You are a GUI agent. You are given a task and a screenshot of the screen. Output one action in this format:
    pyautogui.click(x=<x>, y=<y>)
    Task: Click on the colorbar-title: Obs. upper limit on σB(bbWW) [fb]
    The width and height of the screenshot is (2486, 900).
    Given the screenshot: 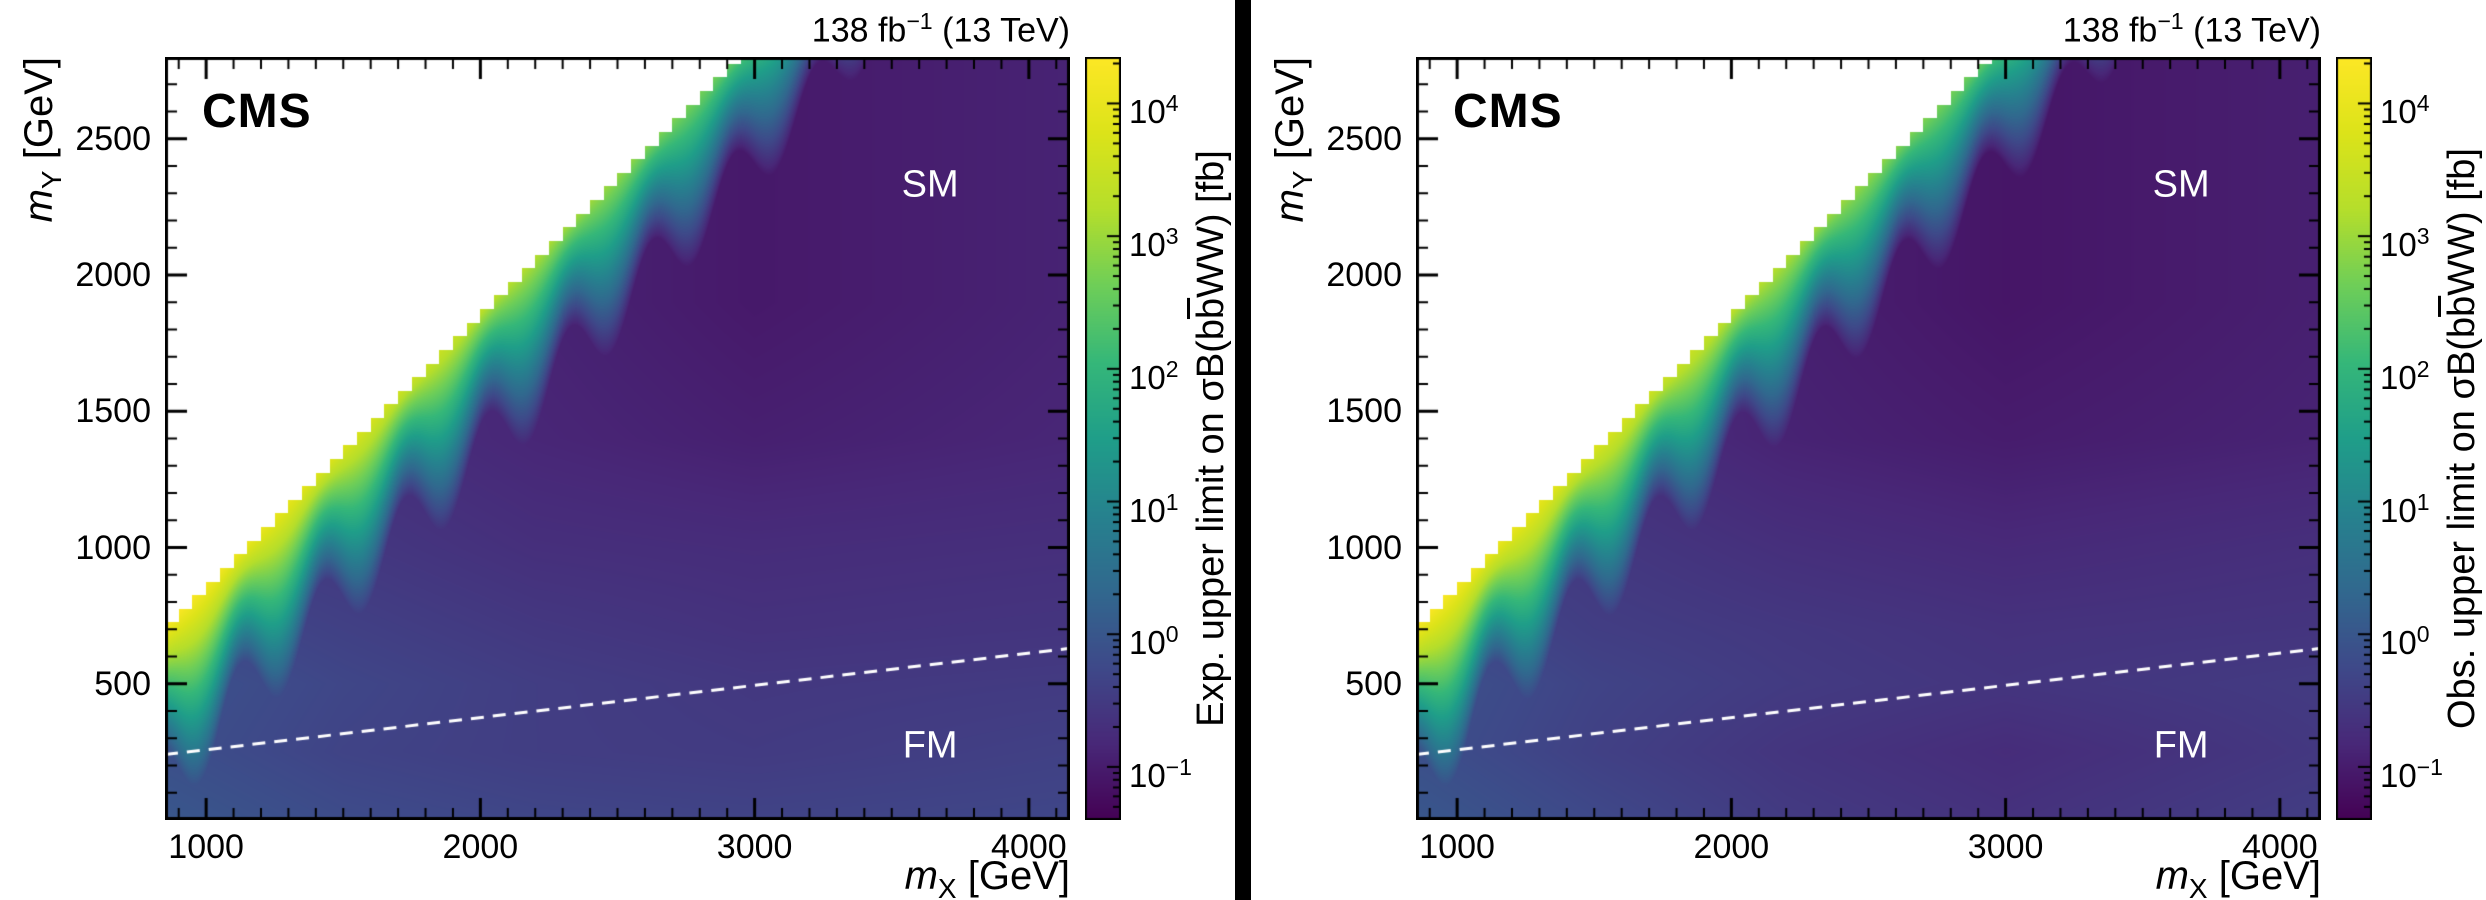 What is the action you would take?
    pyautogui.click(x=2462, y=438)
    